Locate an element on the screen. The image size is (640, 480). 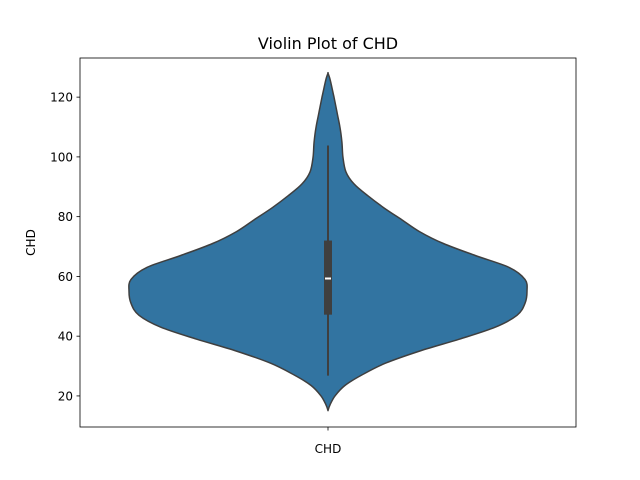
y-tick-label: 100 is located at coordinates (61, 157).